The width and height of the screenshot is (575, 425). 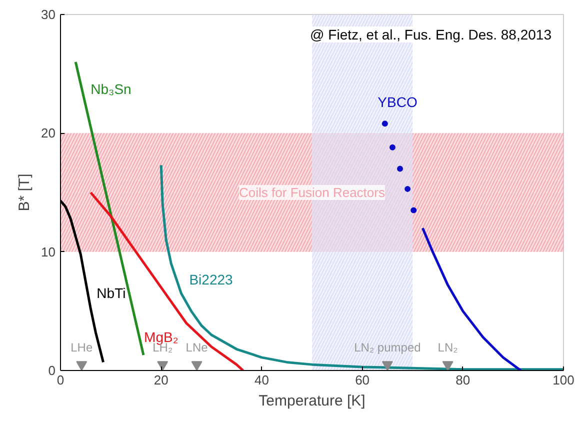 What do you see at coordinates (211, 279) in the screenshot?
I see `series-label: Bi2223` at bounding box center [211, 279].